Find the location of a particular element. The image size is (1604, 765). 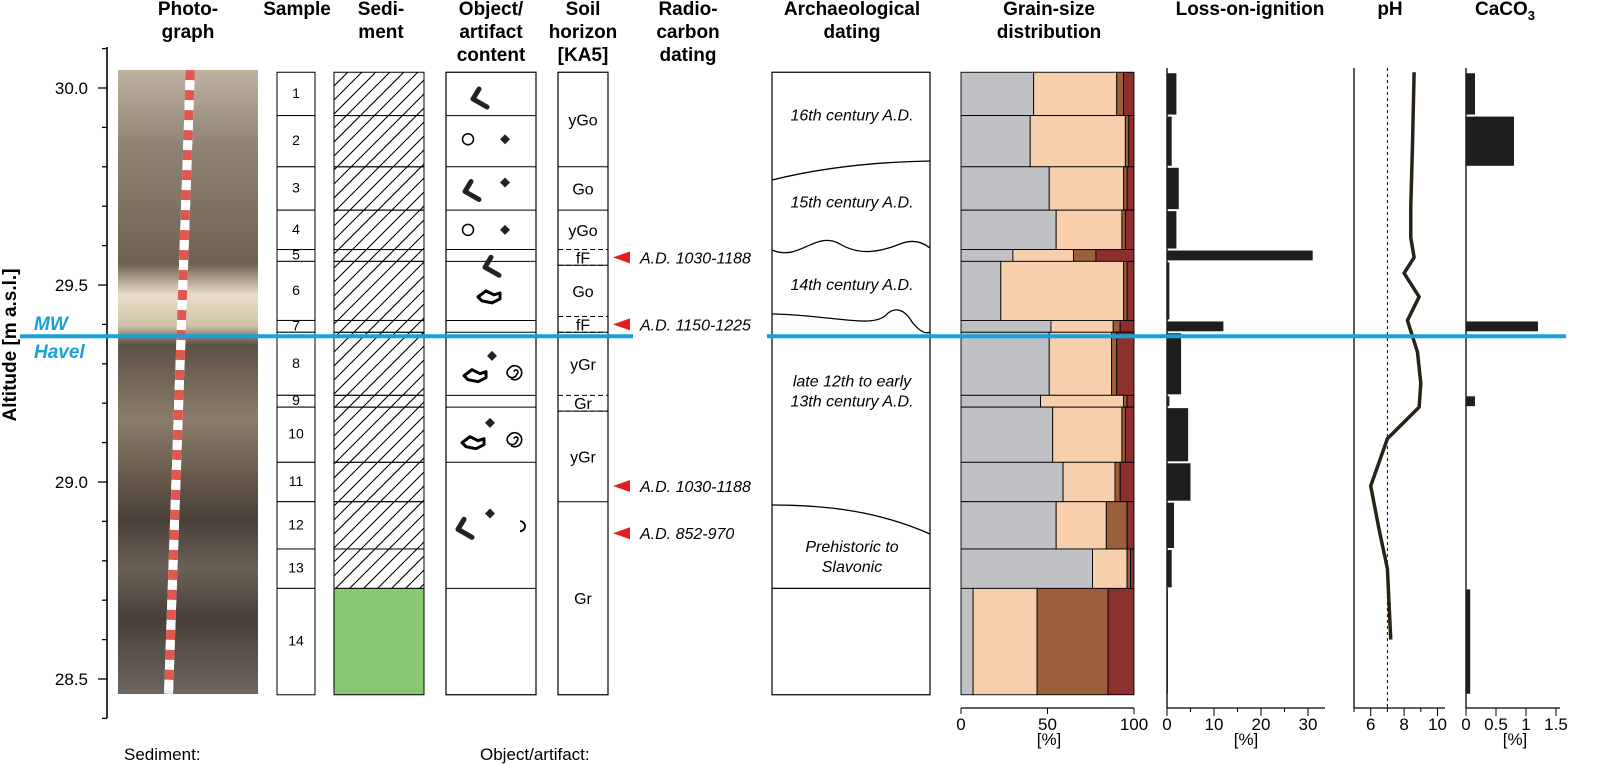

caco3-chart: 0 0.5 1 1.5 [%] is located at coordinates (1514, 408).